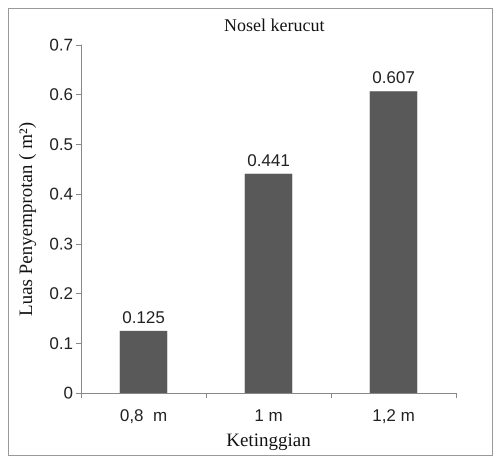  What do you see at coordinates (61, 45) in the screenshot?
I see `y-tick-label: 0.7` at bounding box center [61, 45].